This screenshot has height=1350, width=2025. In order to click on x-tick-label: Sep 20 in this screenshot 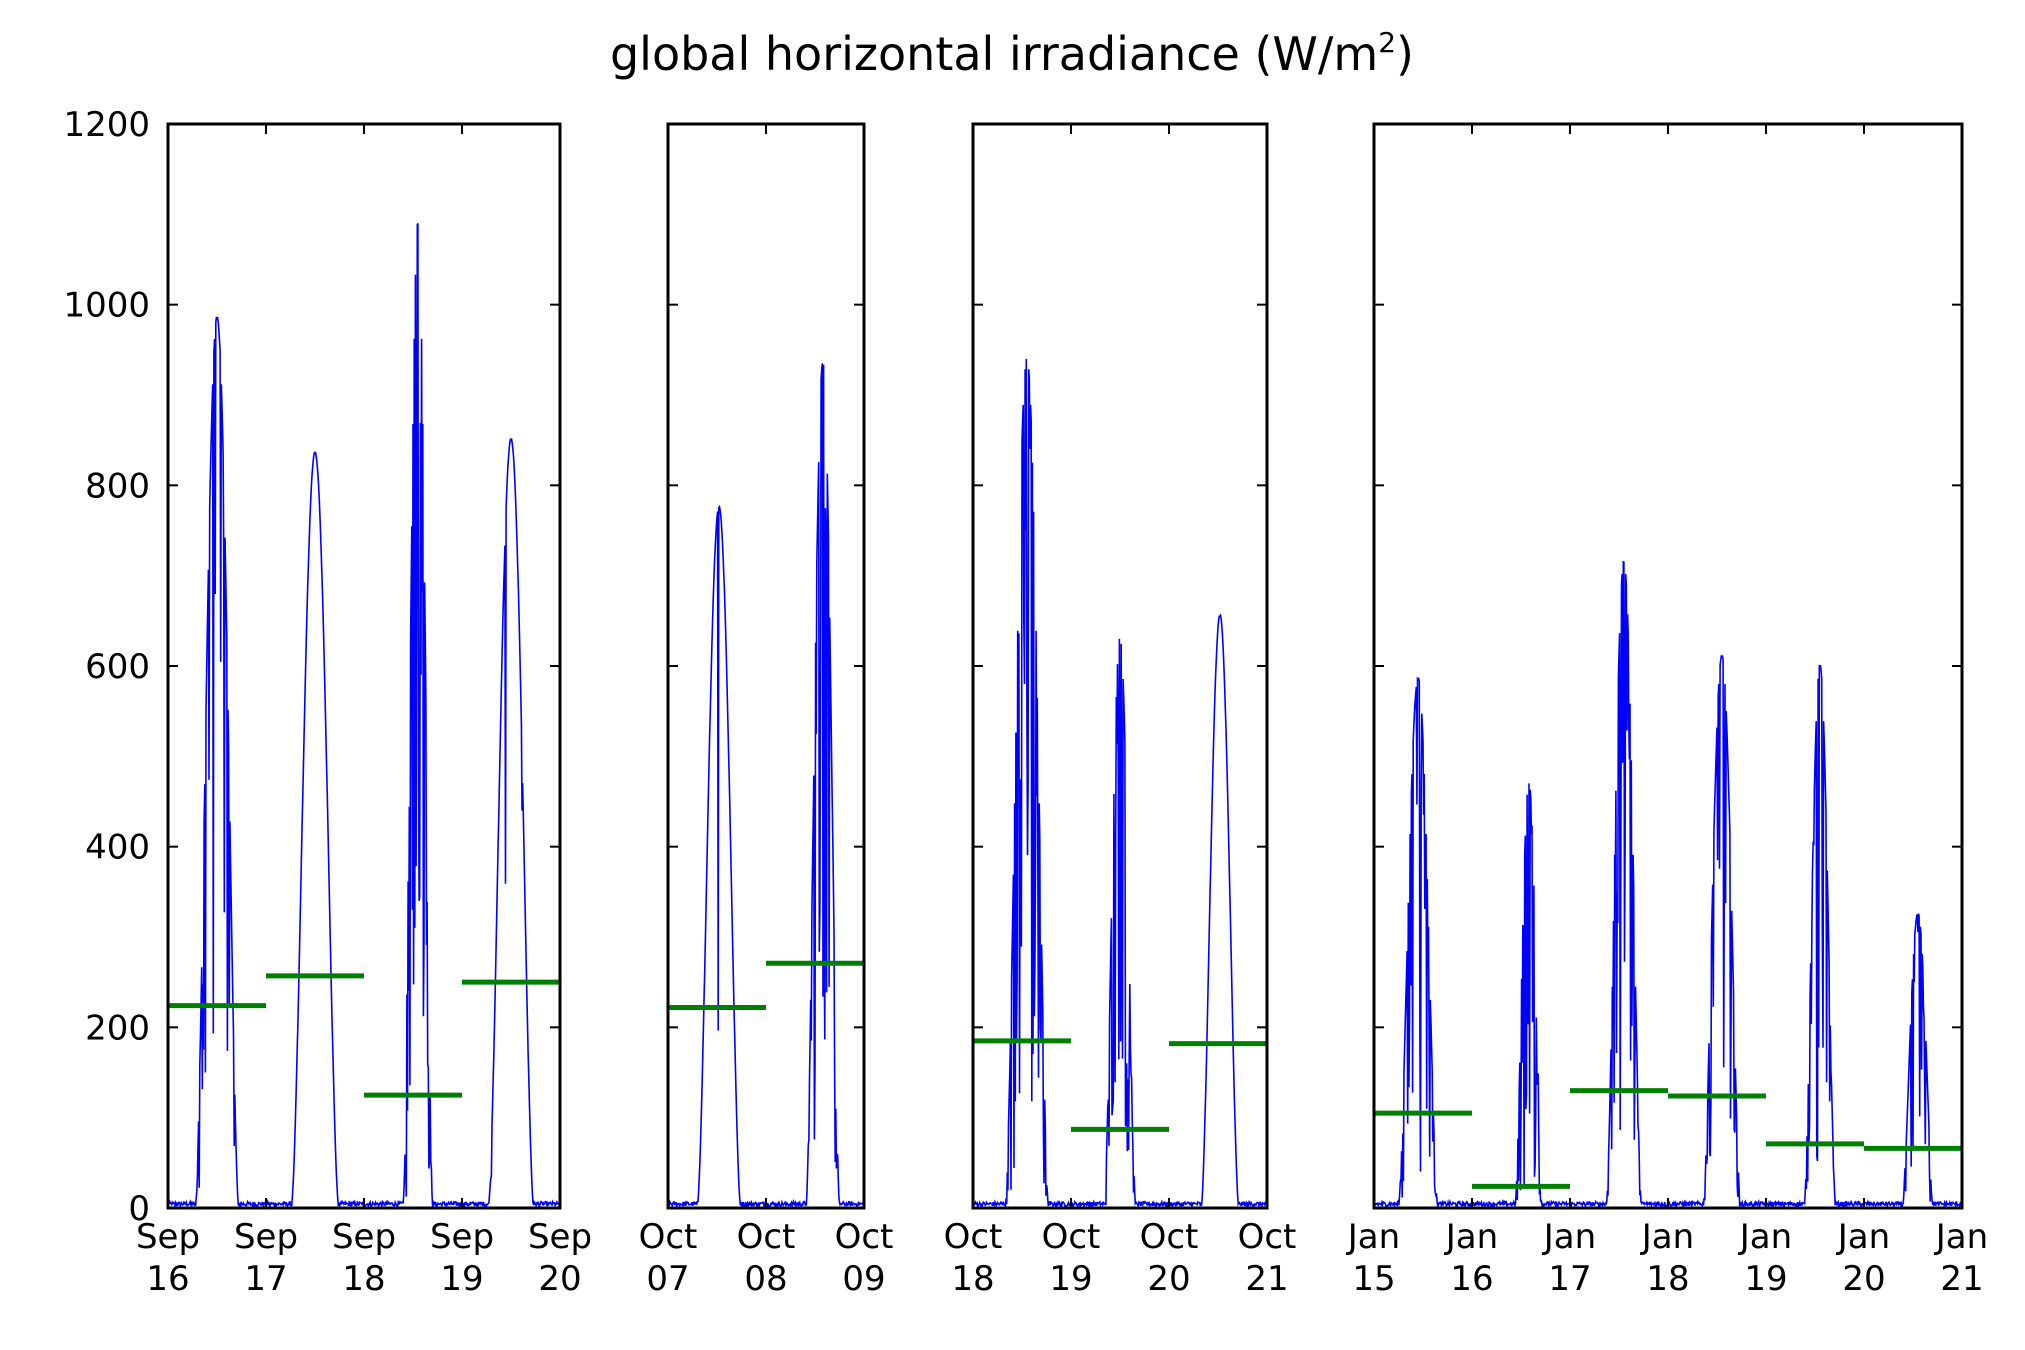, I will do `click(560, 1258)`.